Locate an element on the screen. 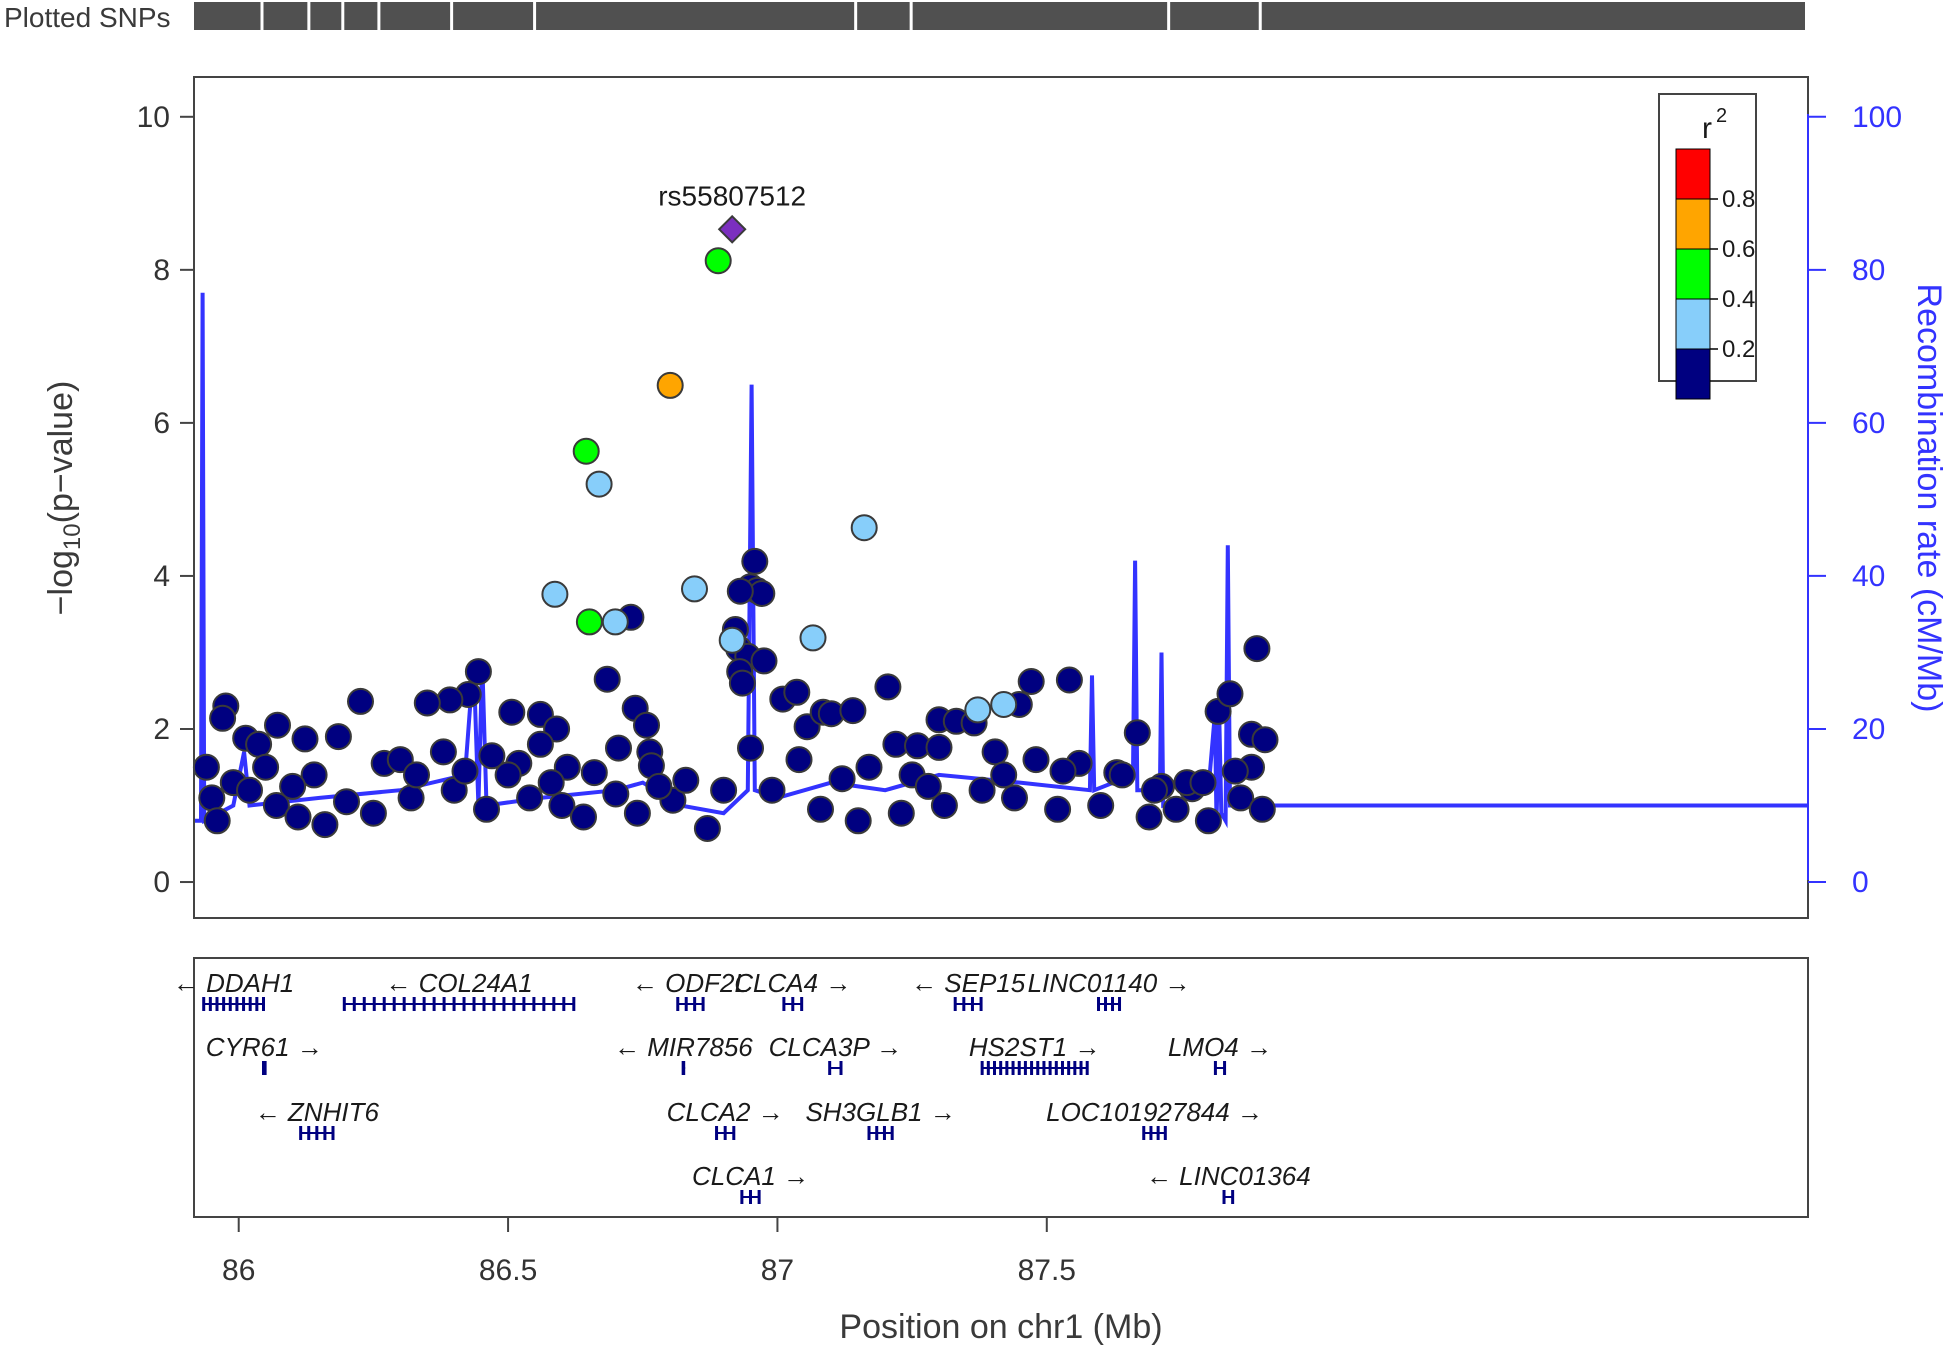 The width and height of the screenshot is (1946, 1347). gene-odf2l: ← ODF2L is located at coordinates (690, 989).